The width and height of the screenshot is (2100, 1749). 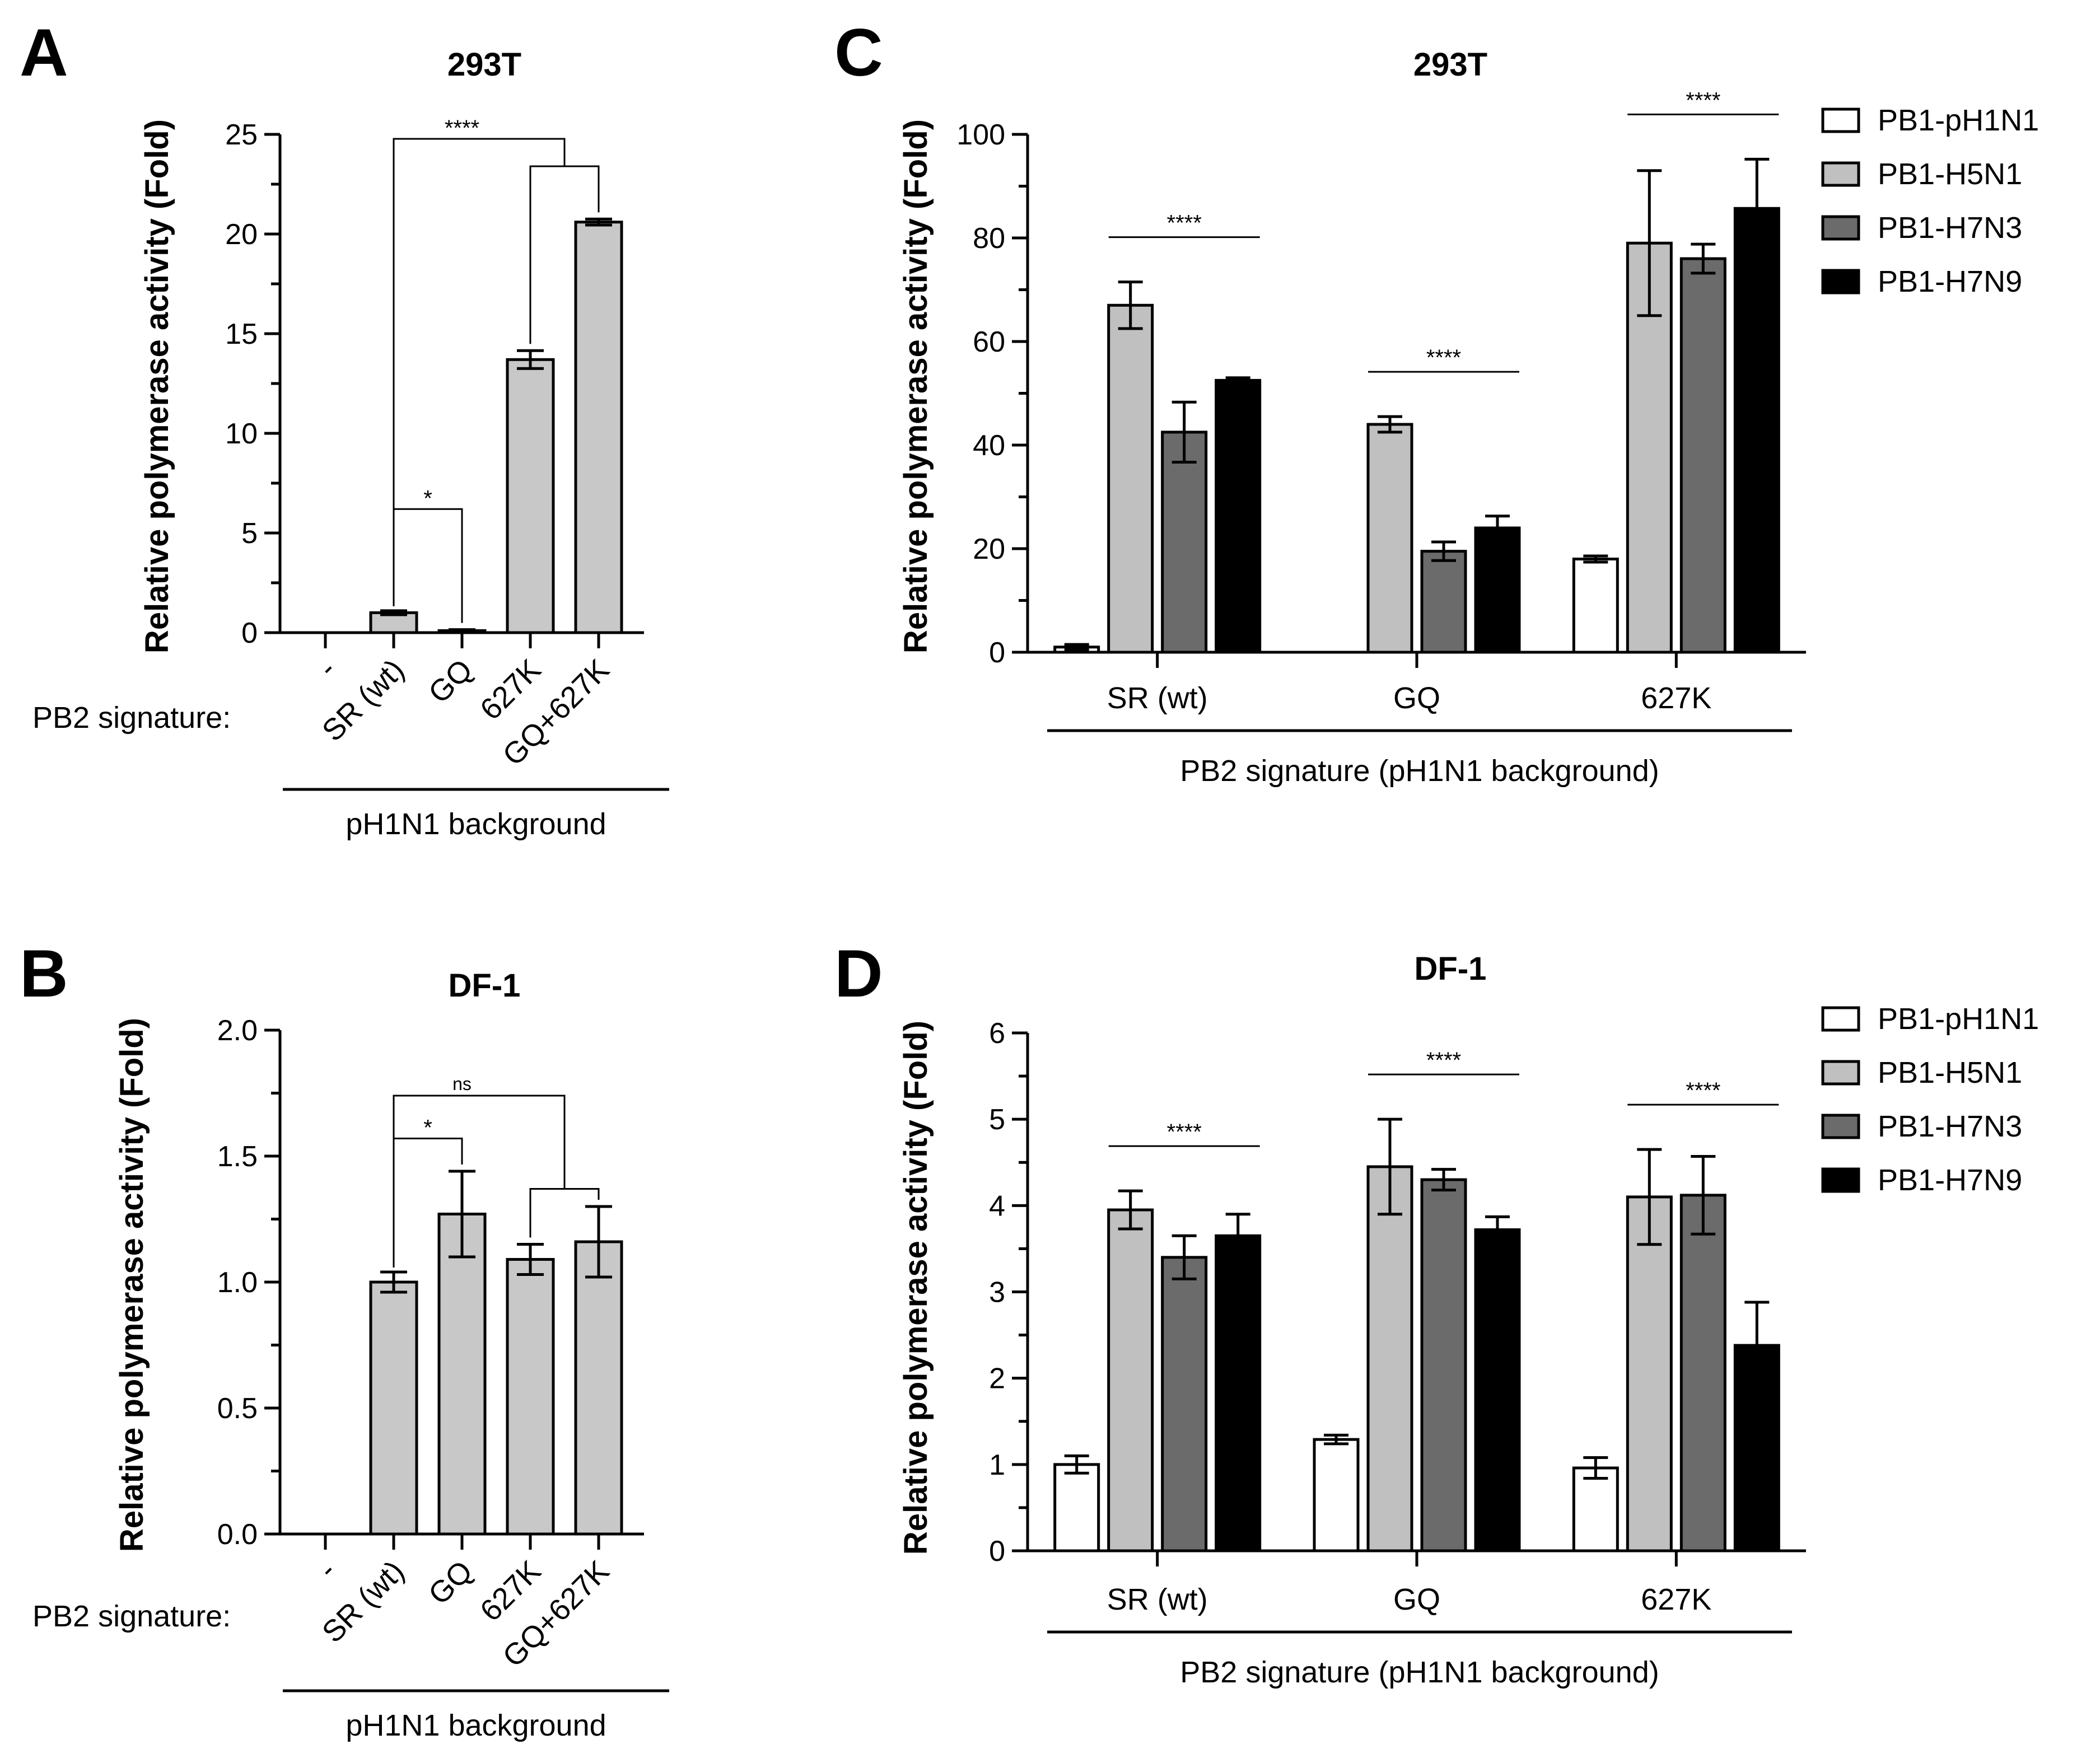 I want to click on y-tick-label: 10, so click(x=242, y=434).